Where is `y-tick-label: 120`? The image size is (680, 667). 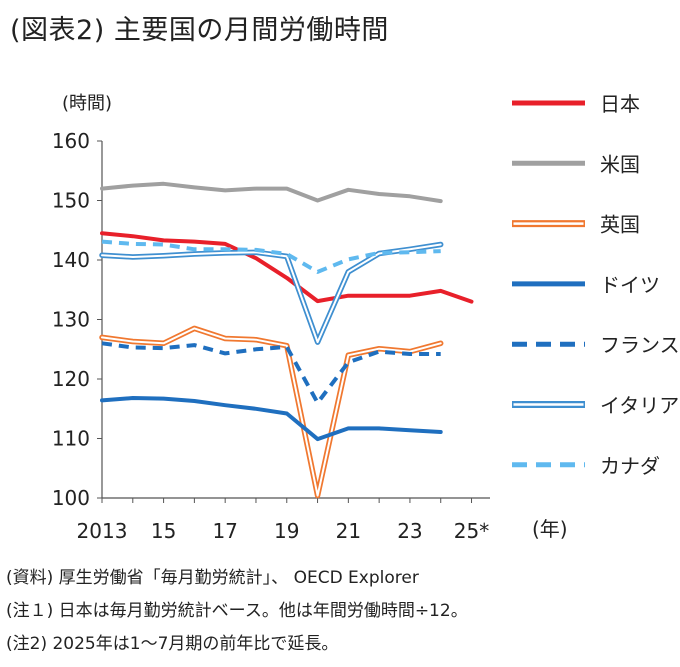
y-tick-label: 120 is located at coordinates (71, 379).